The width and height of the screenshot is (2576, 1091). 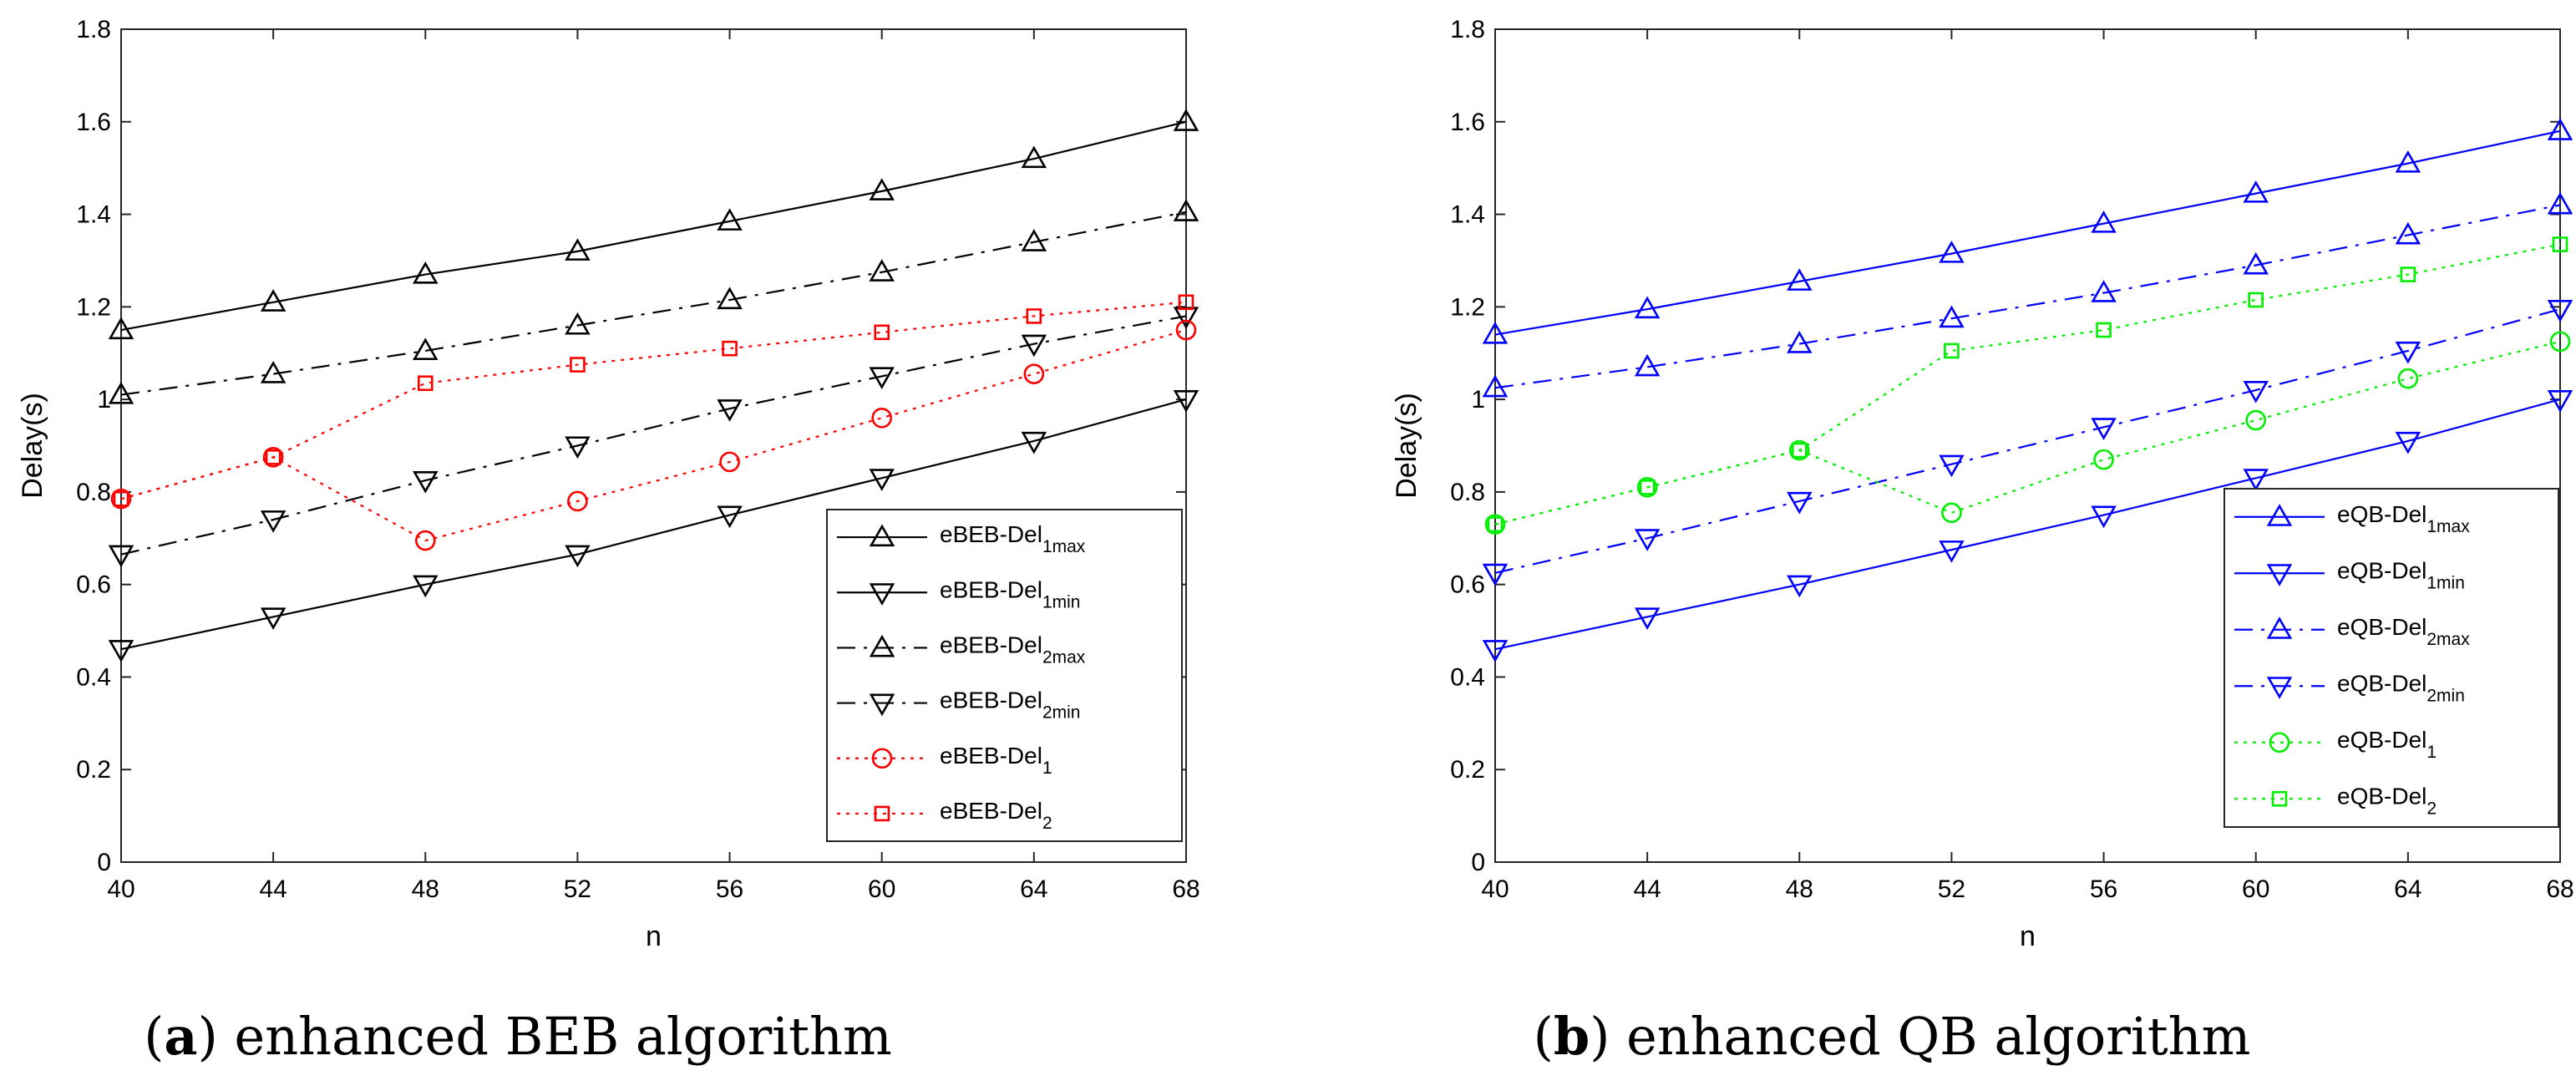 What do you see at coordinates (1033, 889) in the screenshot?
I see `x-tick-label: 64` at bounding box center [1033, 889].